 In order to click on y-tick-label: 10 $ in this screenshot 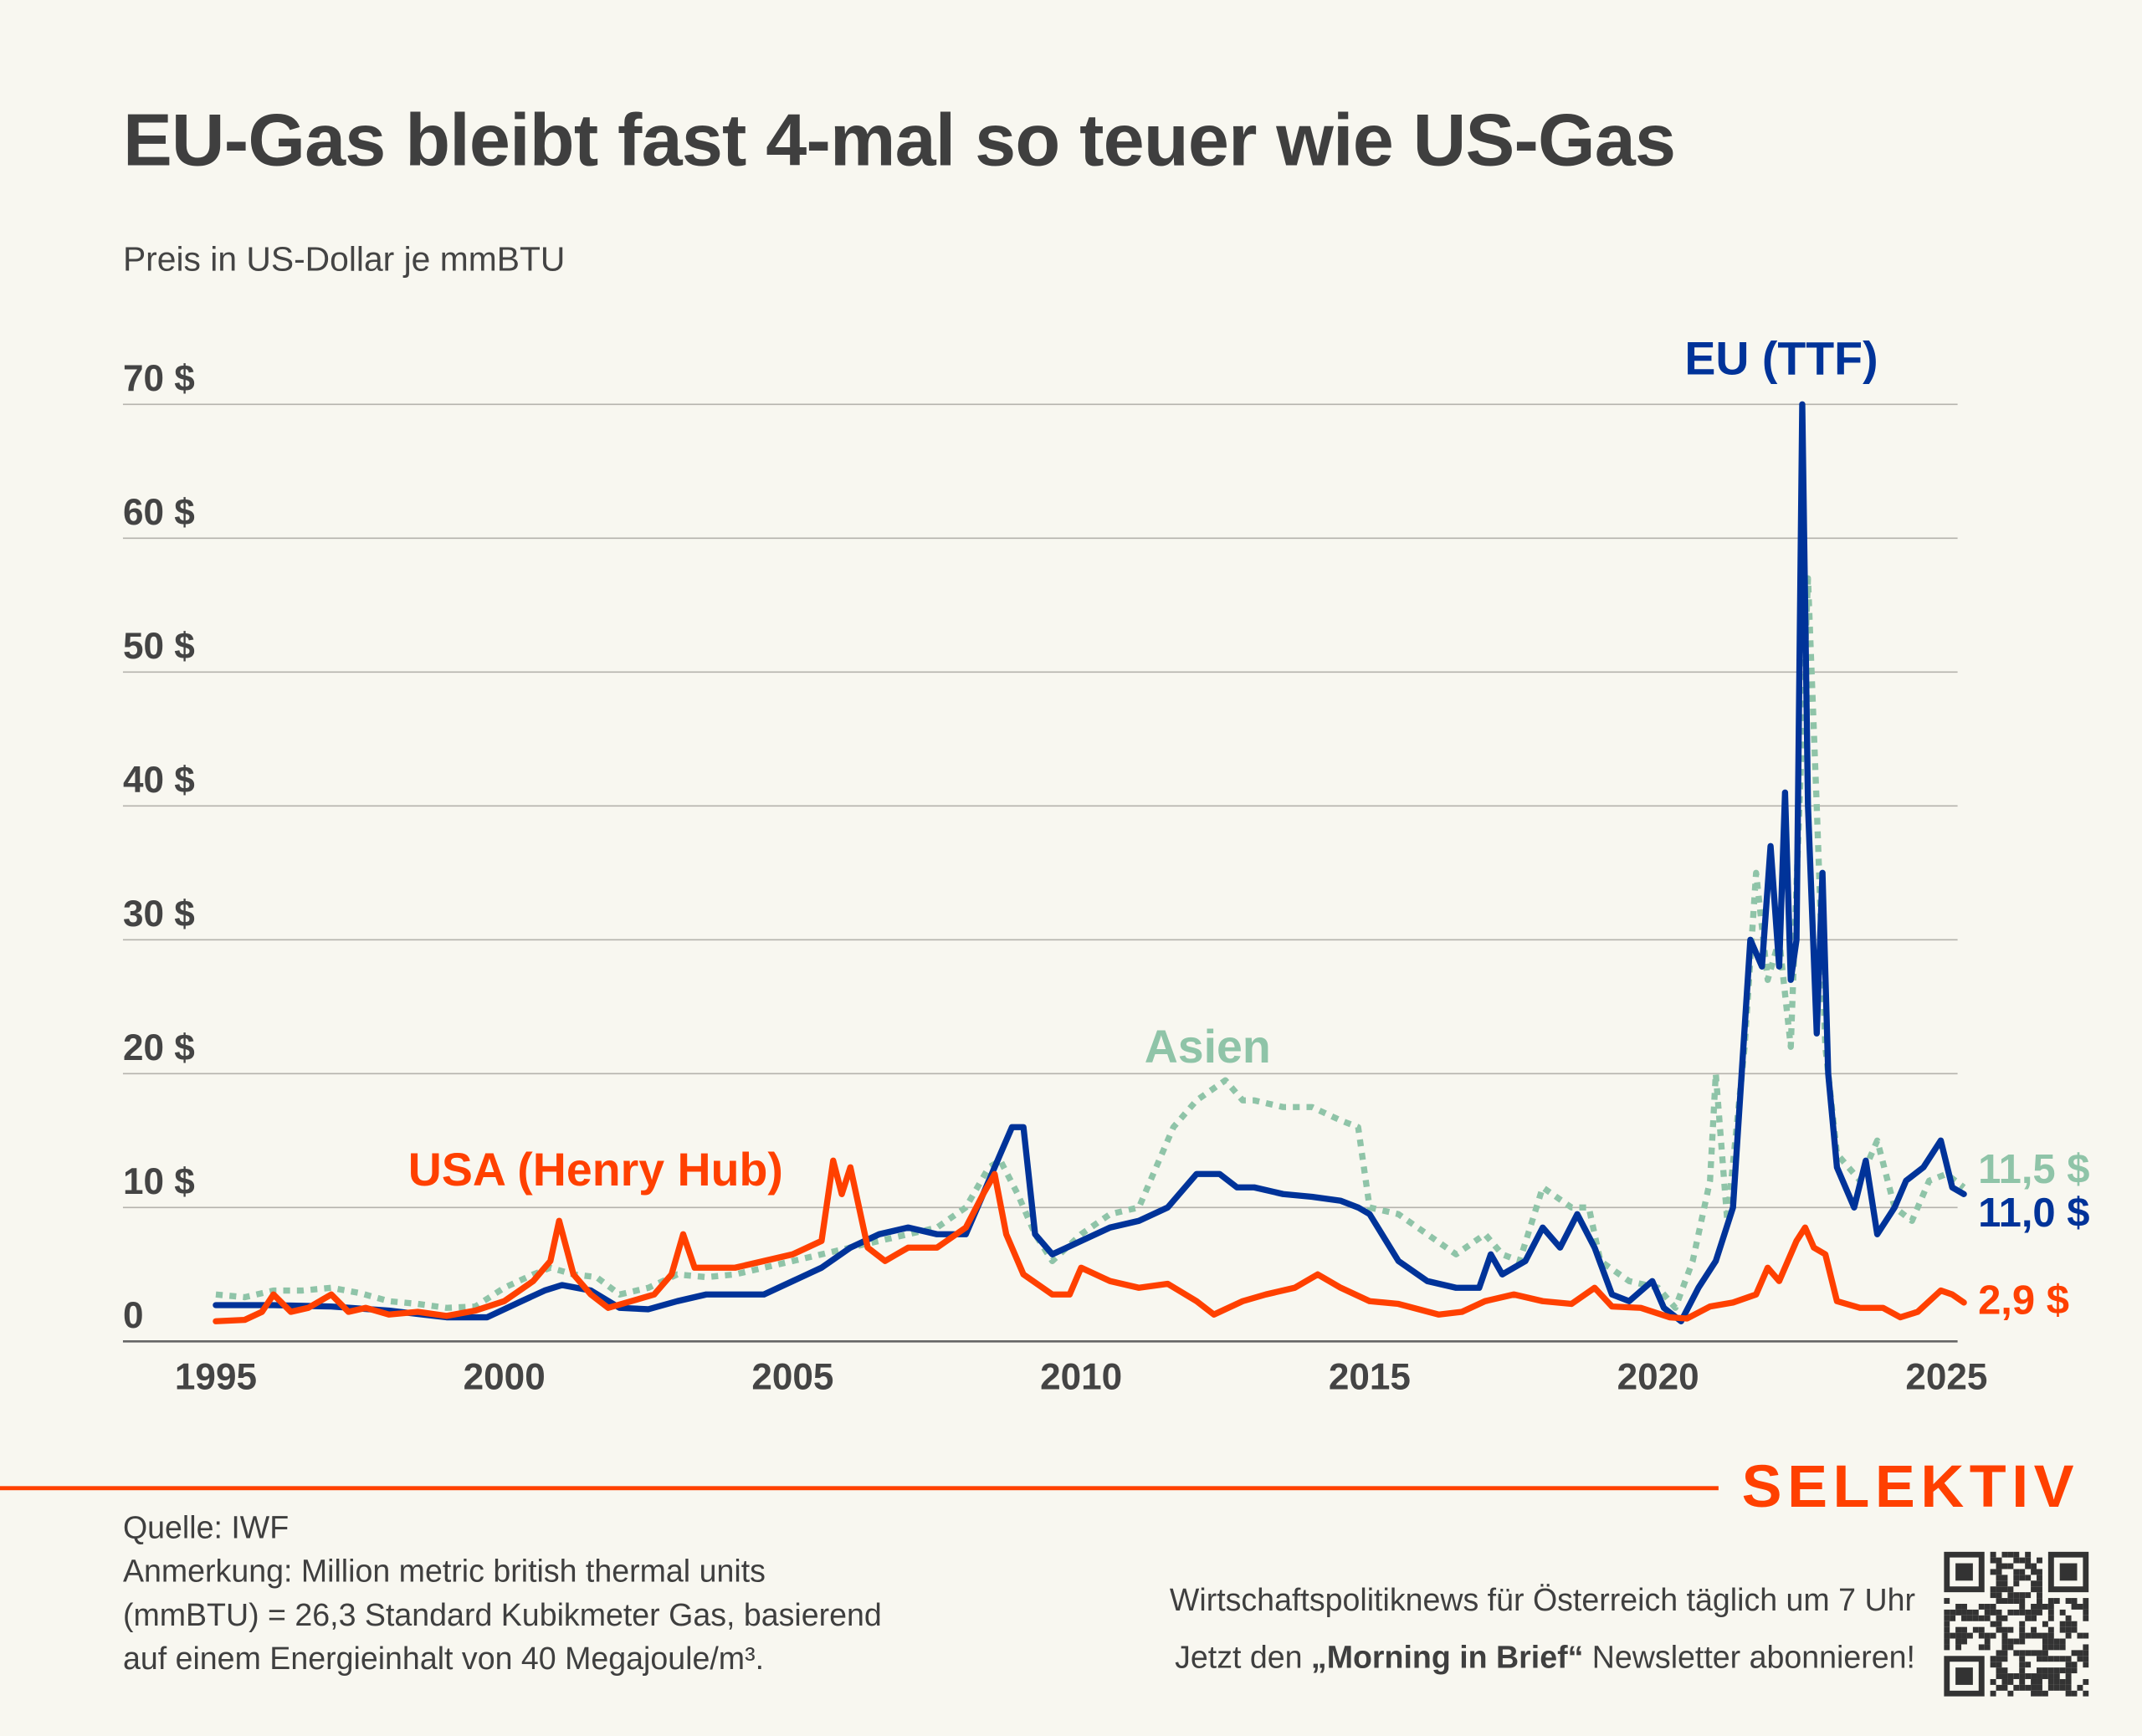, I will do `click(159, 1181)`.